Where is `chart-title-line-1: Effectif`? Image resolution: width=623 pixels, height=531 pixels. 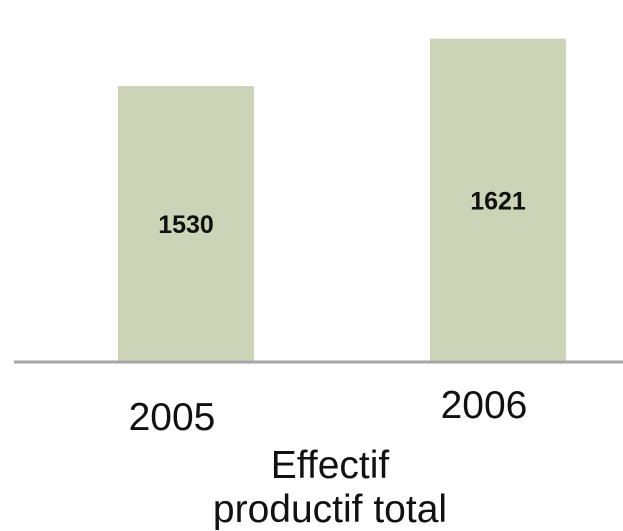 chart-title-line-1: Effectif is located at coordinates (330, 465).